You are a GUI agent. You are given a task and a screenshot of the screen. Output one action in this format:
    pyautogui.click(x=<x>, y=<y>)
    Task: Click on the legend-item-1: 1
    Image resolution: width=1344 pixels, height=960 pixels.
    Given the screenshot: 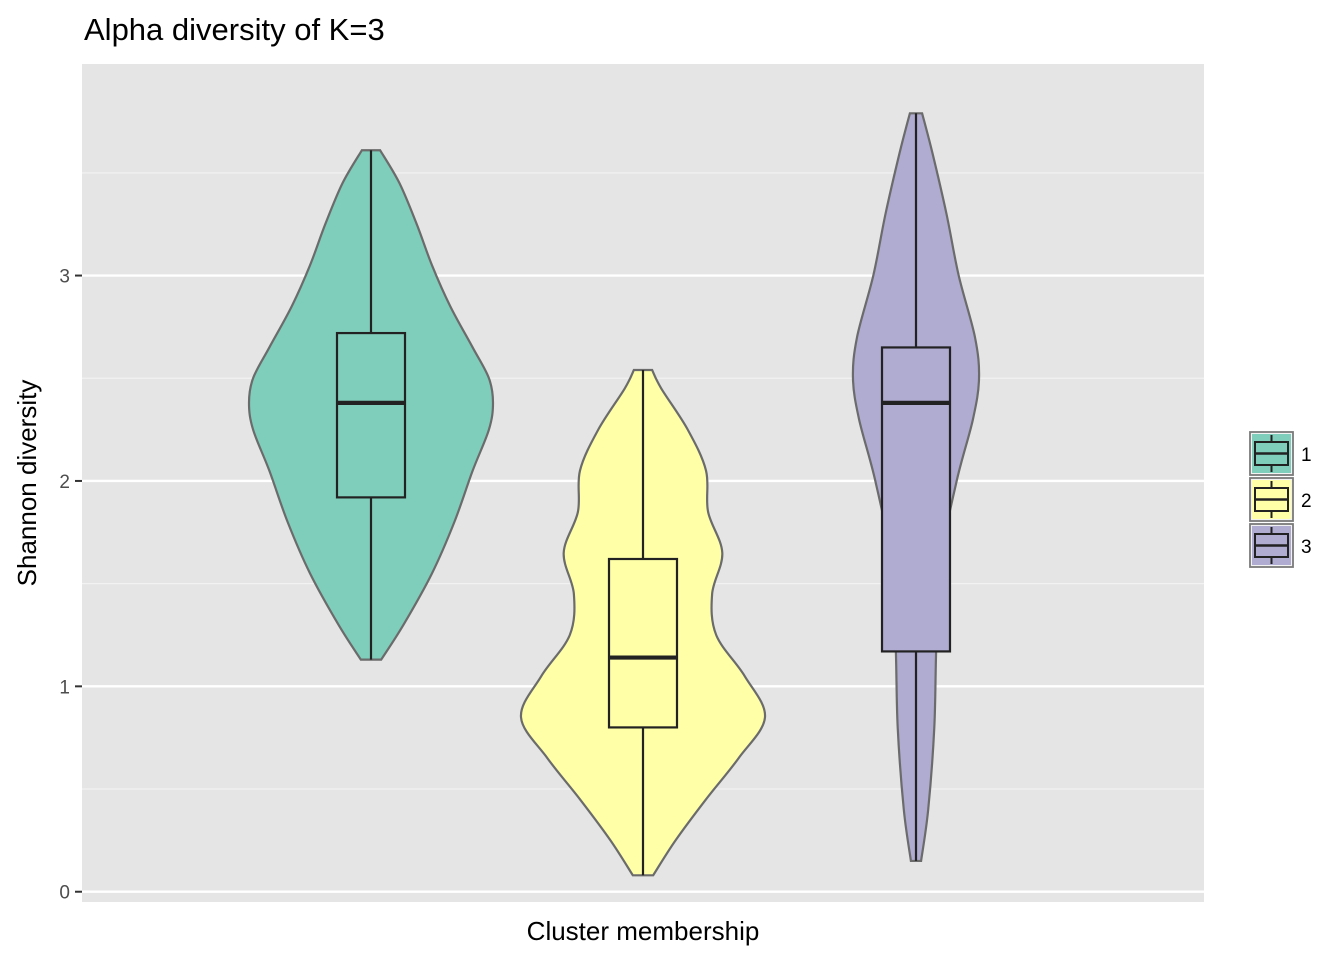 What is the action you would take?
    pyautogui.click(x=1280, y=453)
    